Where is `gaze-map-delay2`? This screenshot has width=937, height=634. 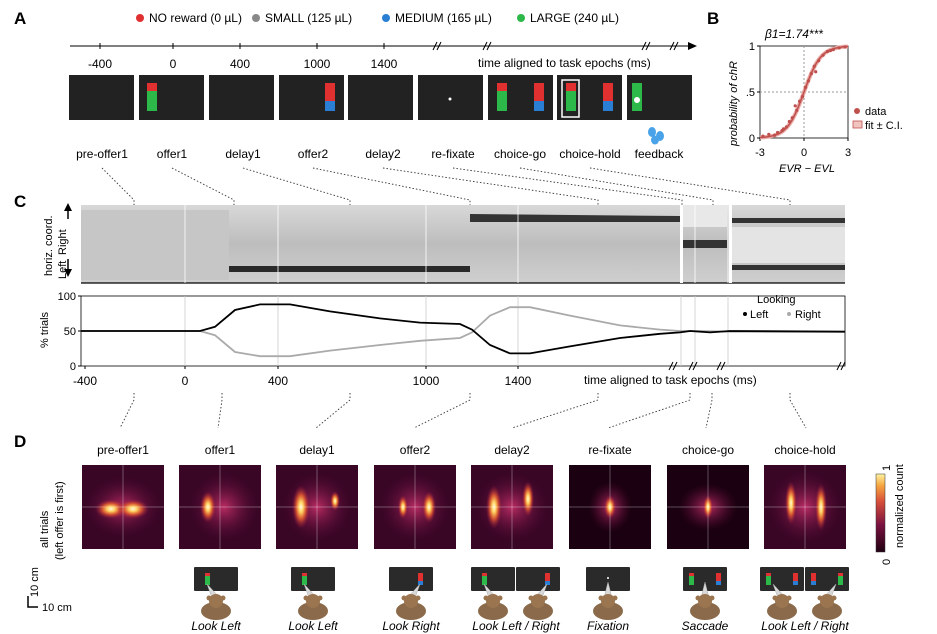
gaze-map-delay2 is located at coordinates (512, 507).